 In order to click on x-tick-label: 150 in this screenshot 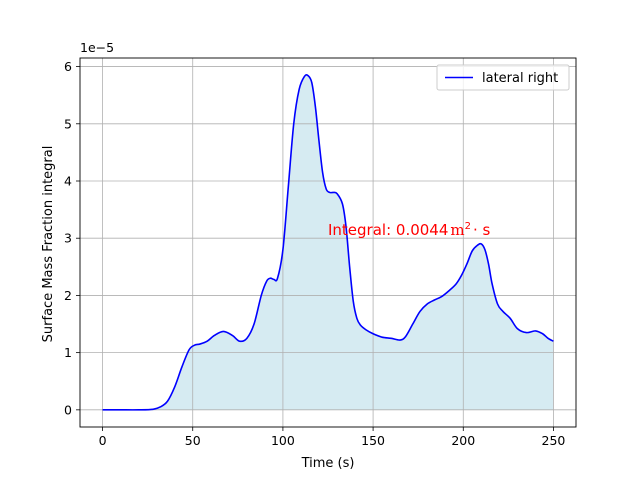, I will do `click(373, 440)`.